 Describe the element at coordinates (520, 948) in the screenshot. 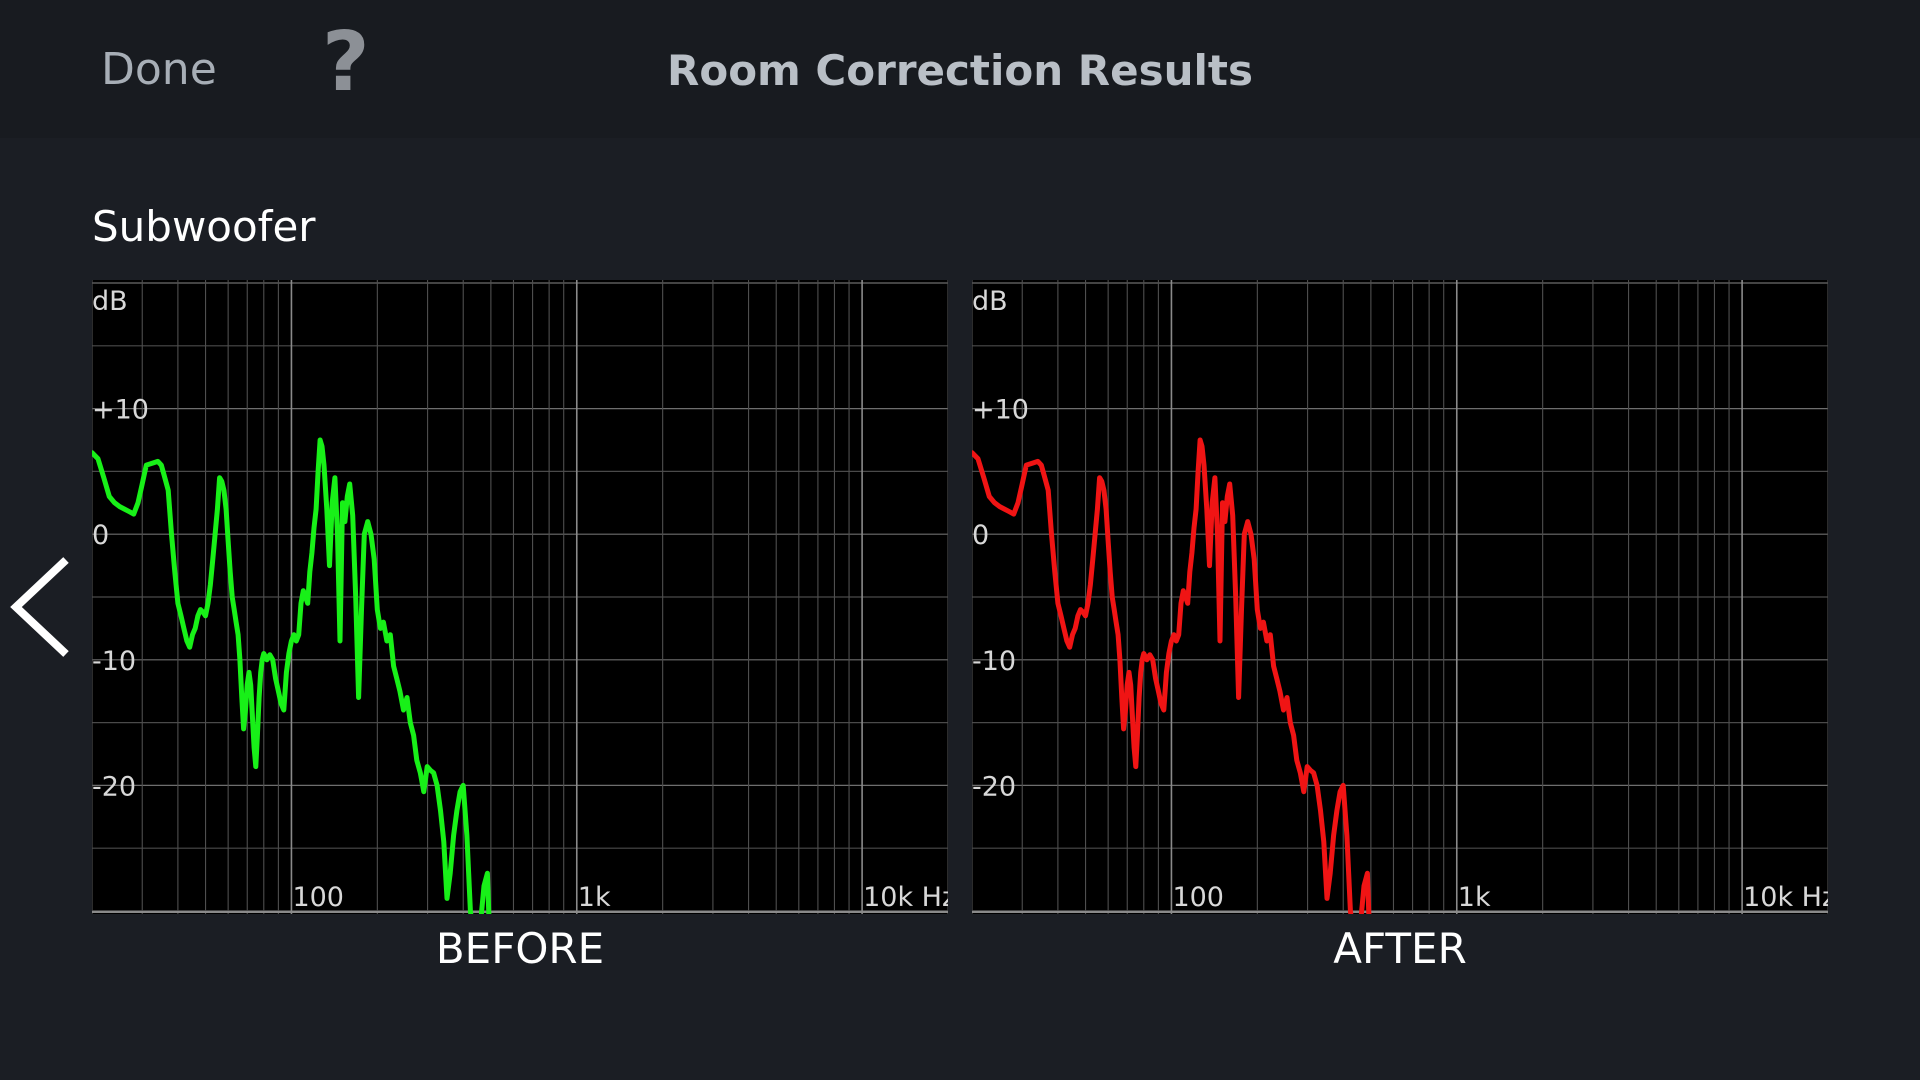

I see `chart-before-caption: BEFORE` at that location.